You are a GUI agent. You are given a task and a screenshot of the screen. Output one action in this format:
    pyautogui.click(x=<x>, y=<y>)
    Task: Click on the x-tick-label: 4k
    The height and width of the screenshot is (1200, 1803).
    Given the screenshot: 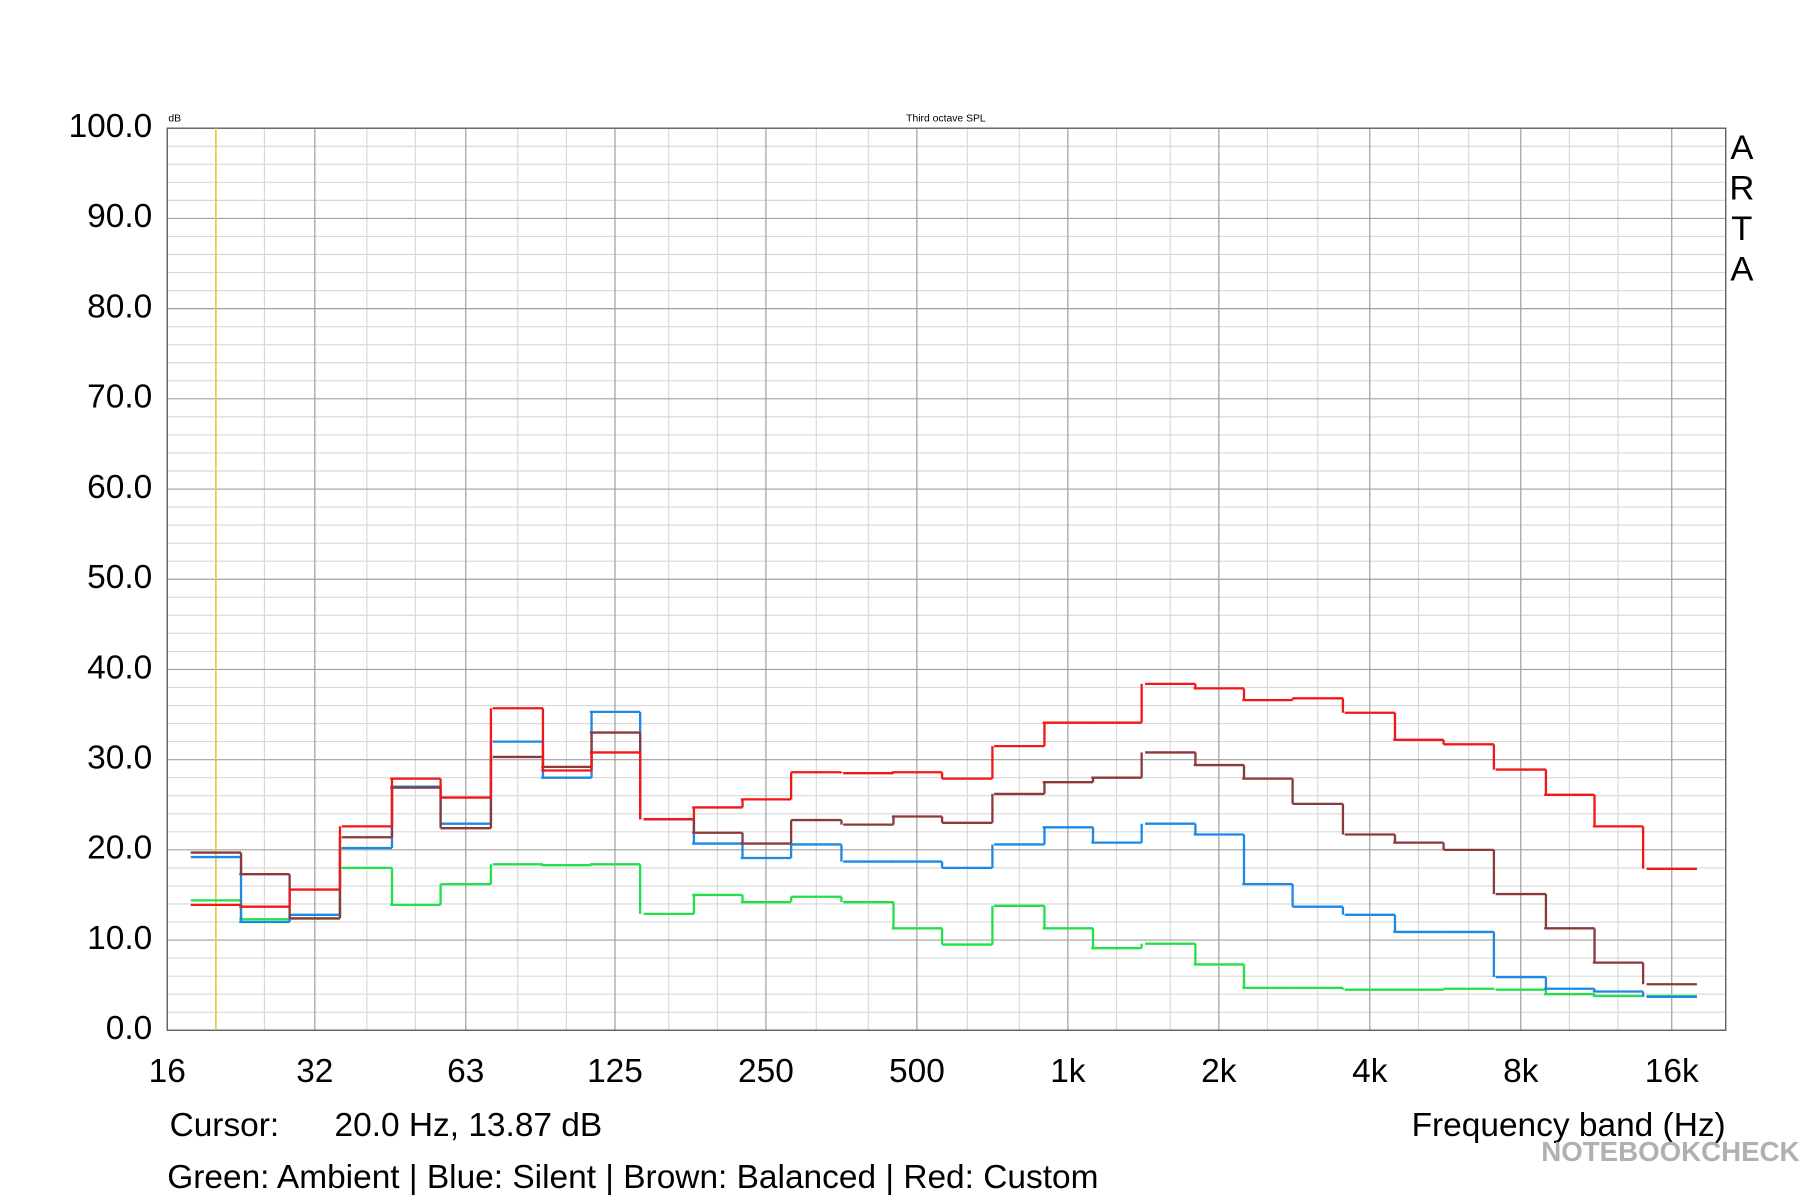 What is the action you would take?
    pyautogui.click(x=1370, y=1071)
    